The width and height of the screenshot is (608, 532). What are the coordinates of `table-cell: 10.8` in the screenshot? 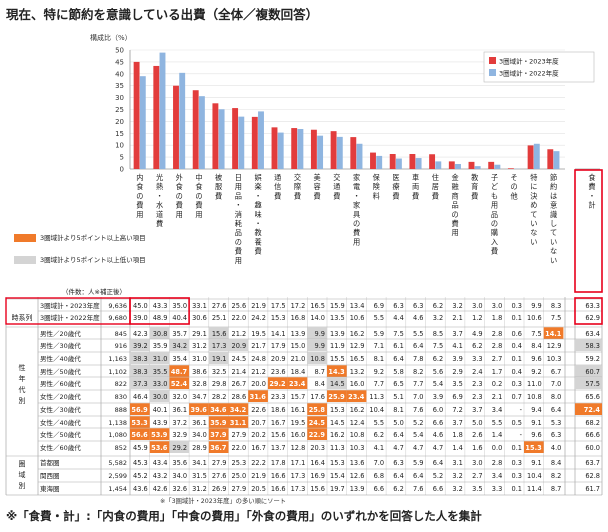 It's located at (357, 435).